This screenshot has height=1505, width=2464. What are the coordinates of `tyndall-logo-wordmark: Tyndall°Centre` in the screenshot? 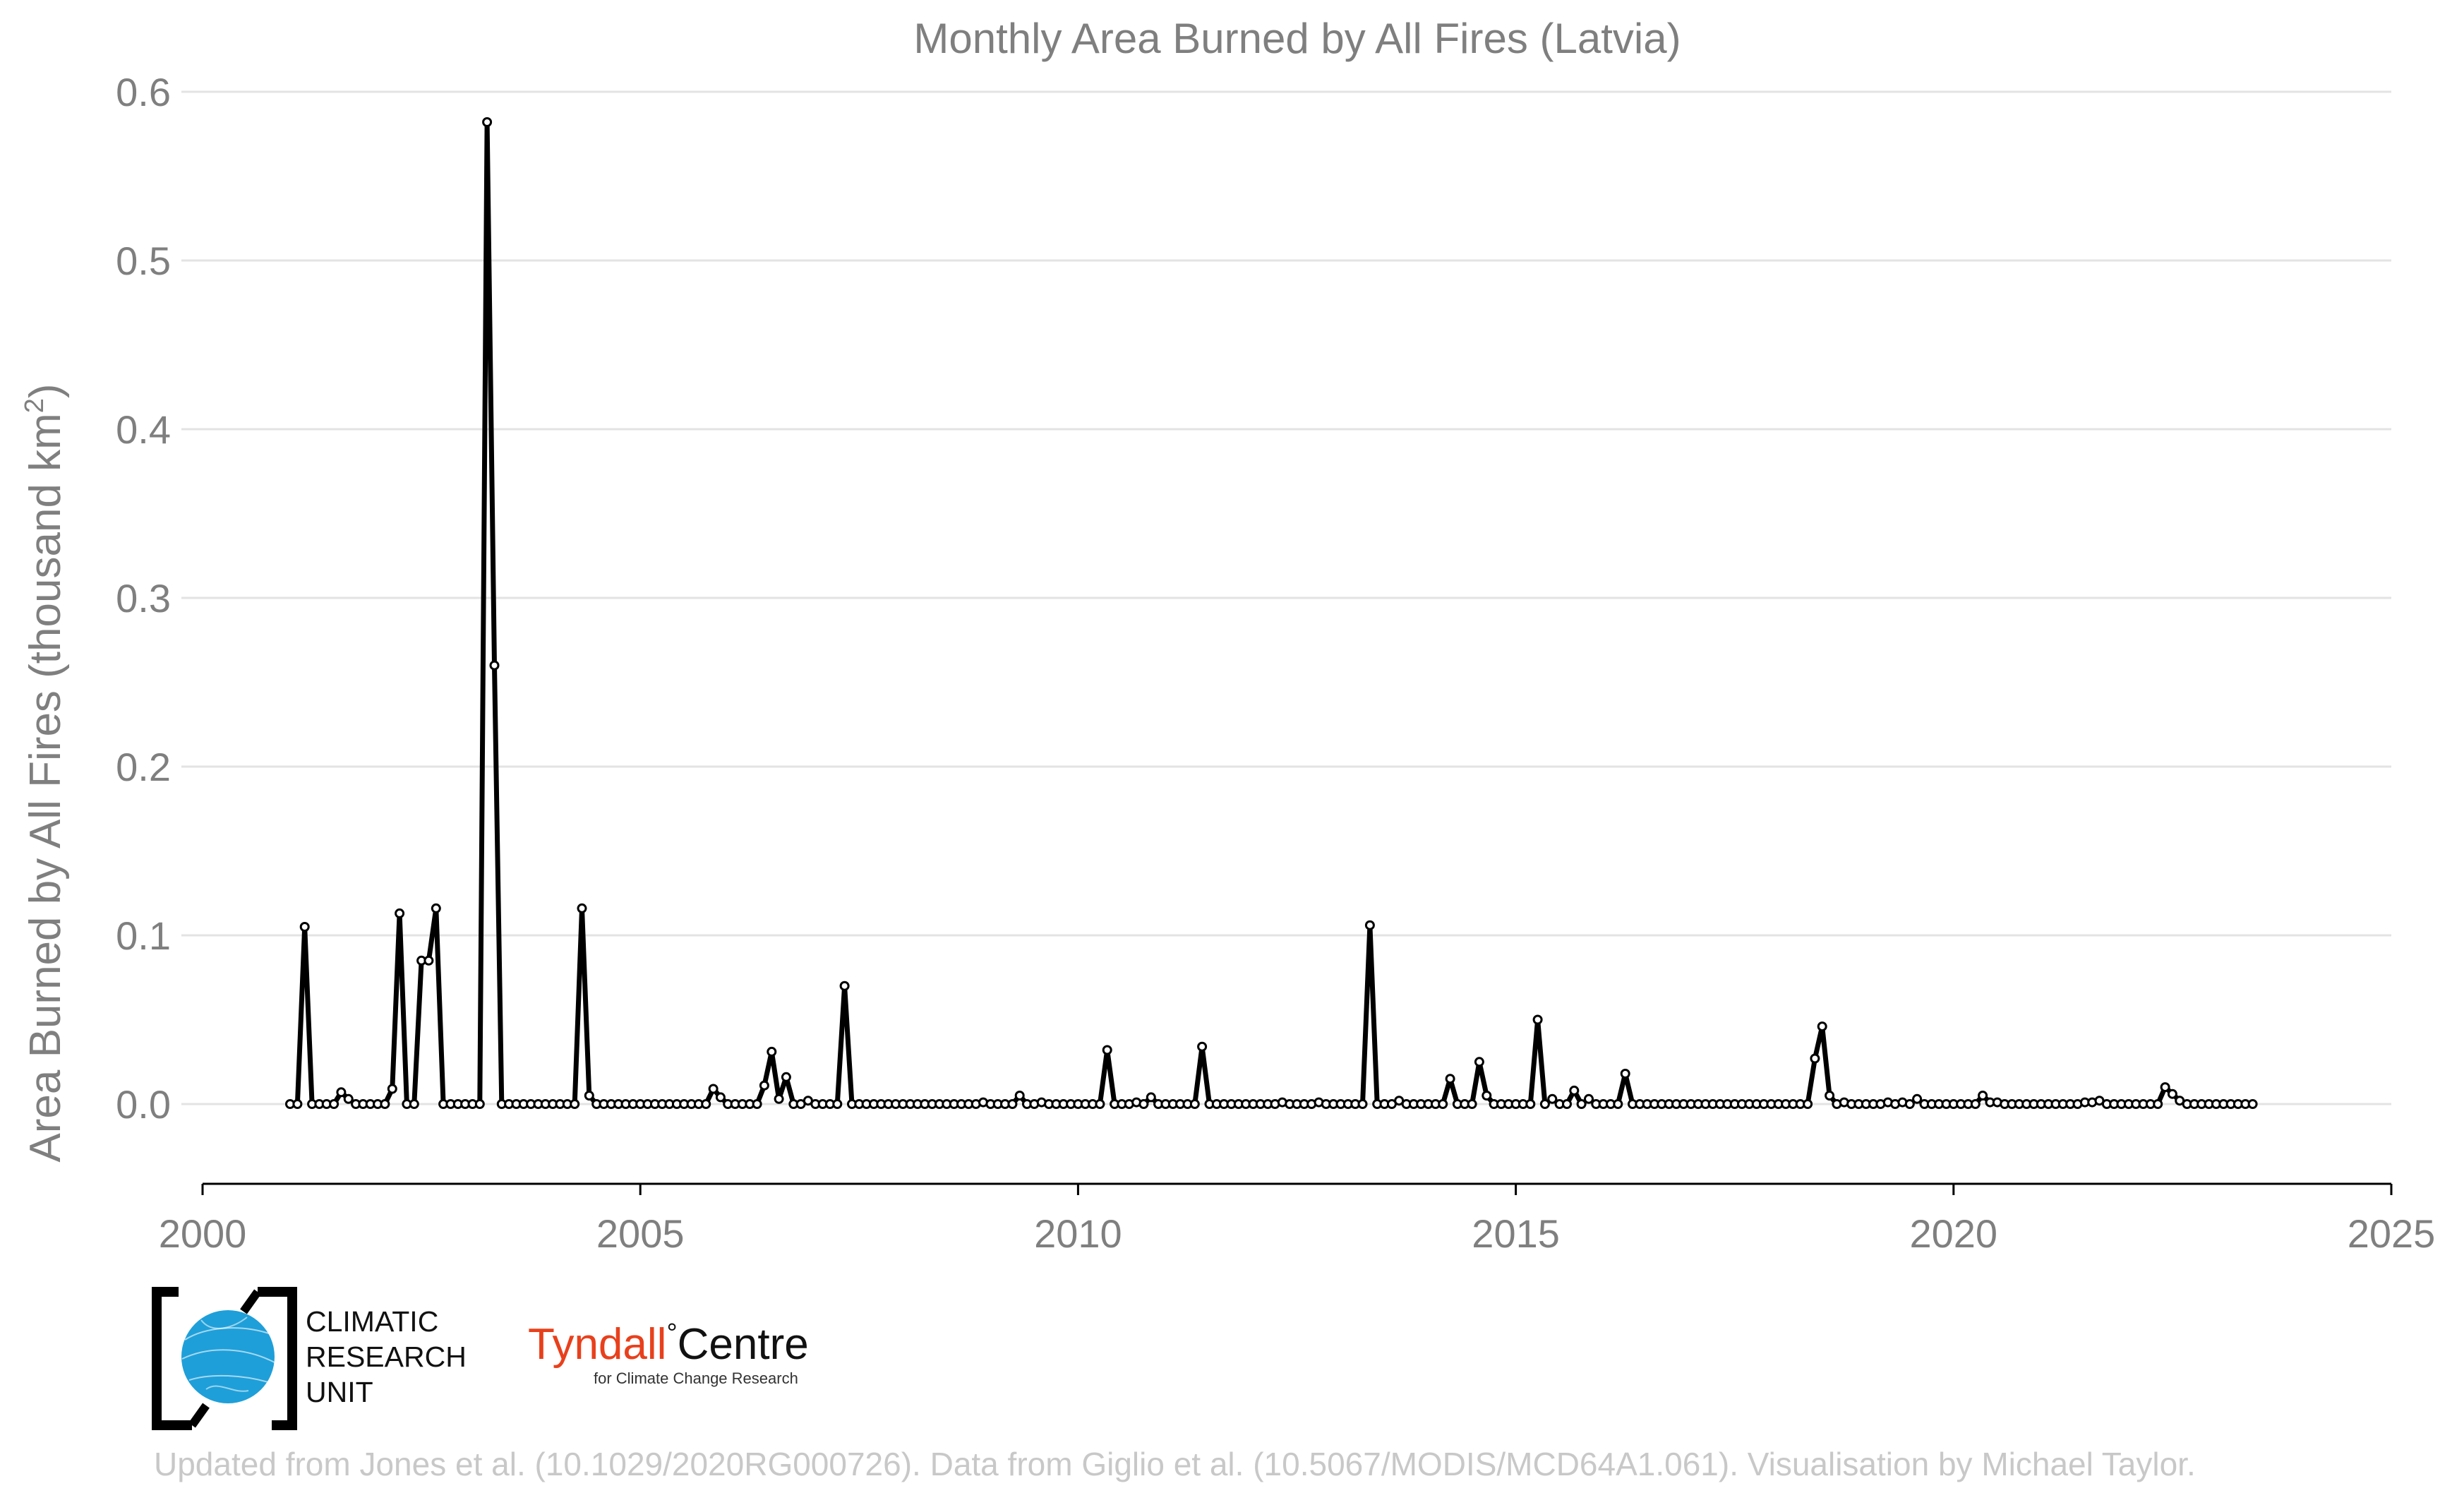 It's located at (668, 1344).